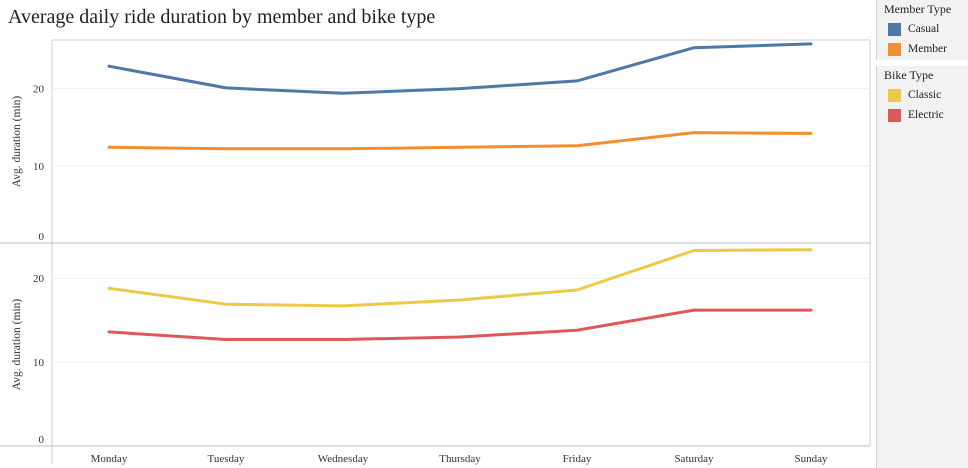 The width and height of the screenshot is (968, 468). I want to click on legend-label: Casual, so click(924, 29).